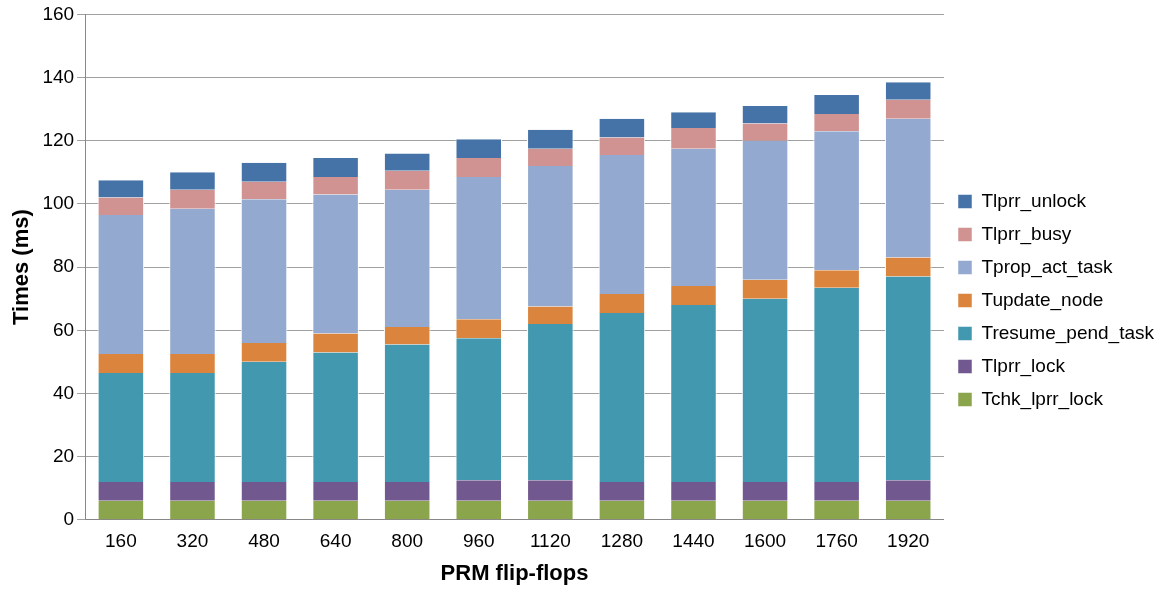 This screenshot has width=1169, height=596. Describe the element at coordinates (836, 541) in the screenshot. I see `x-tick-label: 1760` at that location.